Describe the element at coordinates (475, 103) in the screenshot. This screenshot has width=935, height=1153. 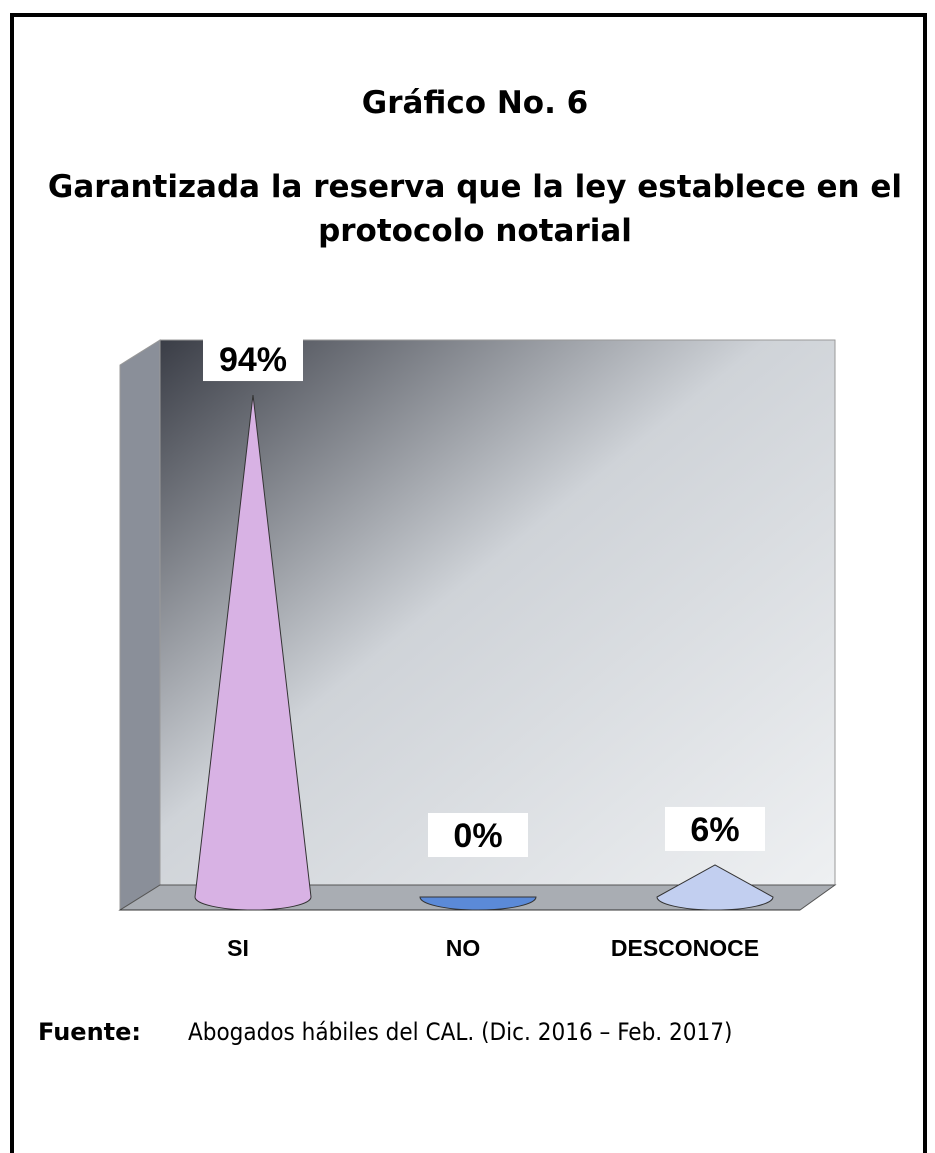
I see `chart-title: Gráfico No. 6` at that location.